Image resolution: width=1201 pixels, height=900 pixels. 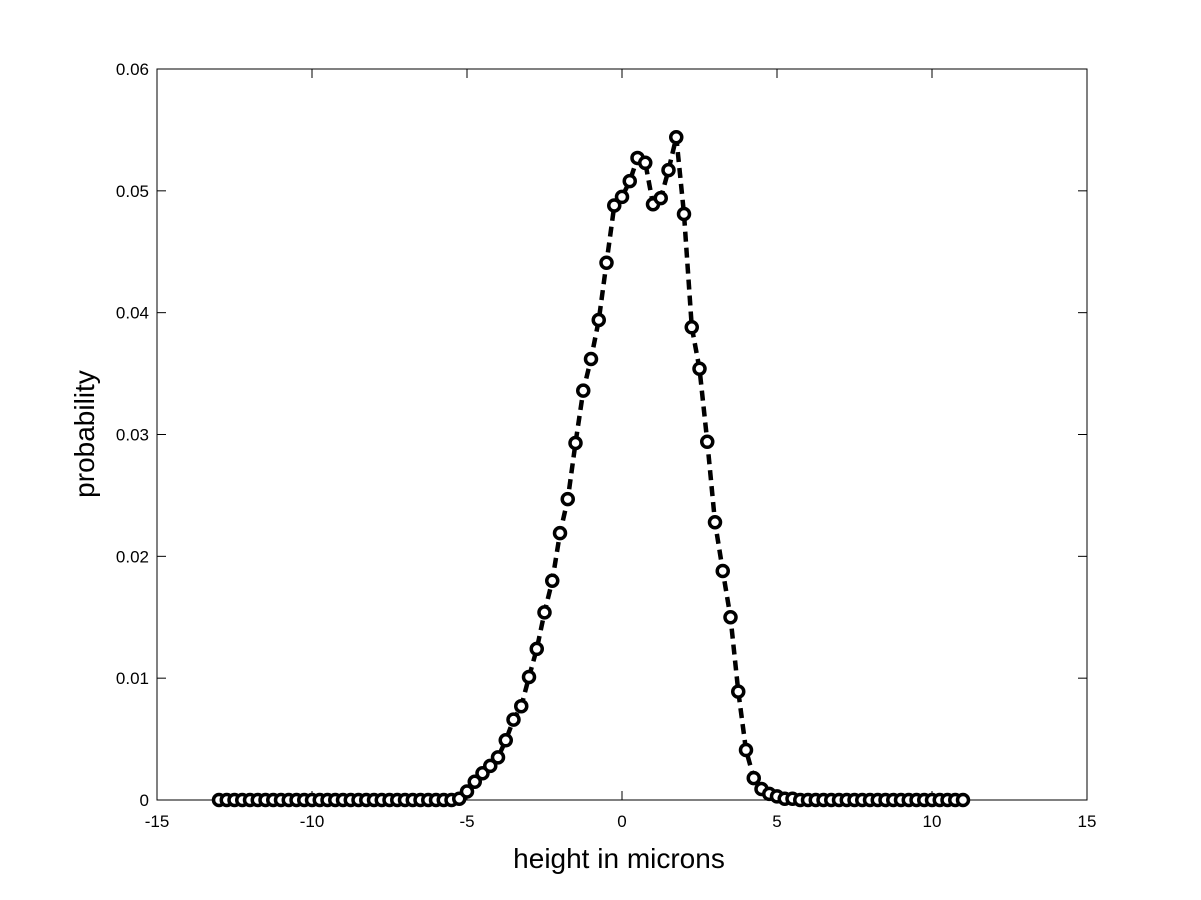 I want to click on x-tick-label: 15, so click(x=1087, y=821).